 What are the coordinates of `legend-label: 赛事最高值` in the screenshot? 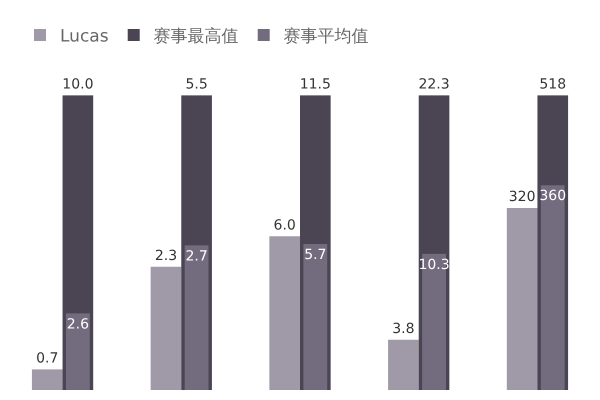 It's located at (196, 36).